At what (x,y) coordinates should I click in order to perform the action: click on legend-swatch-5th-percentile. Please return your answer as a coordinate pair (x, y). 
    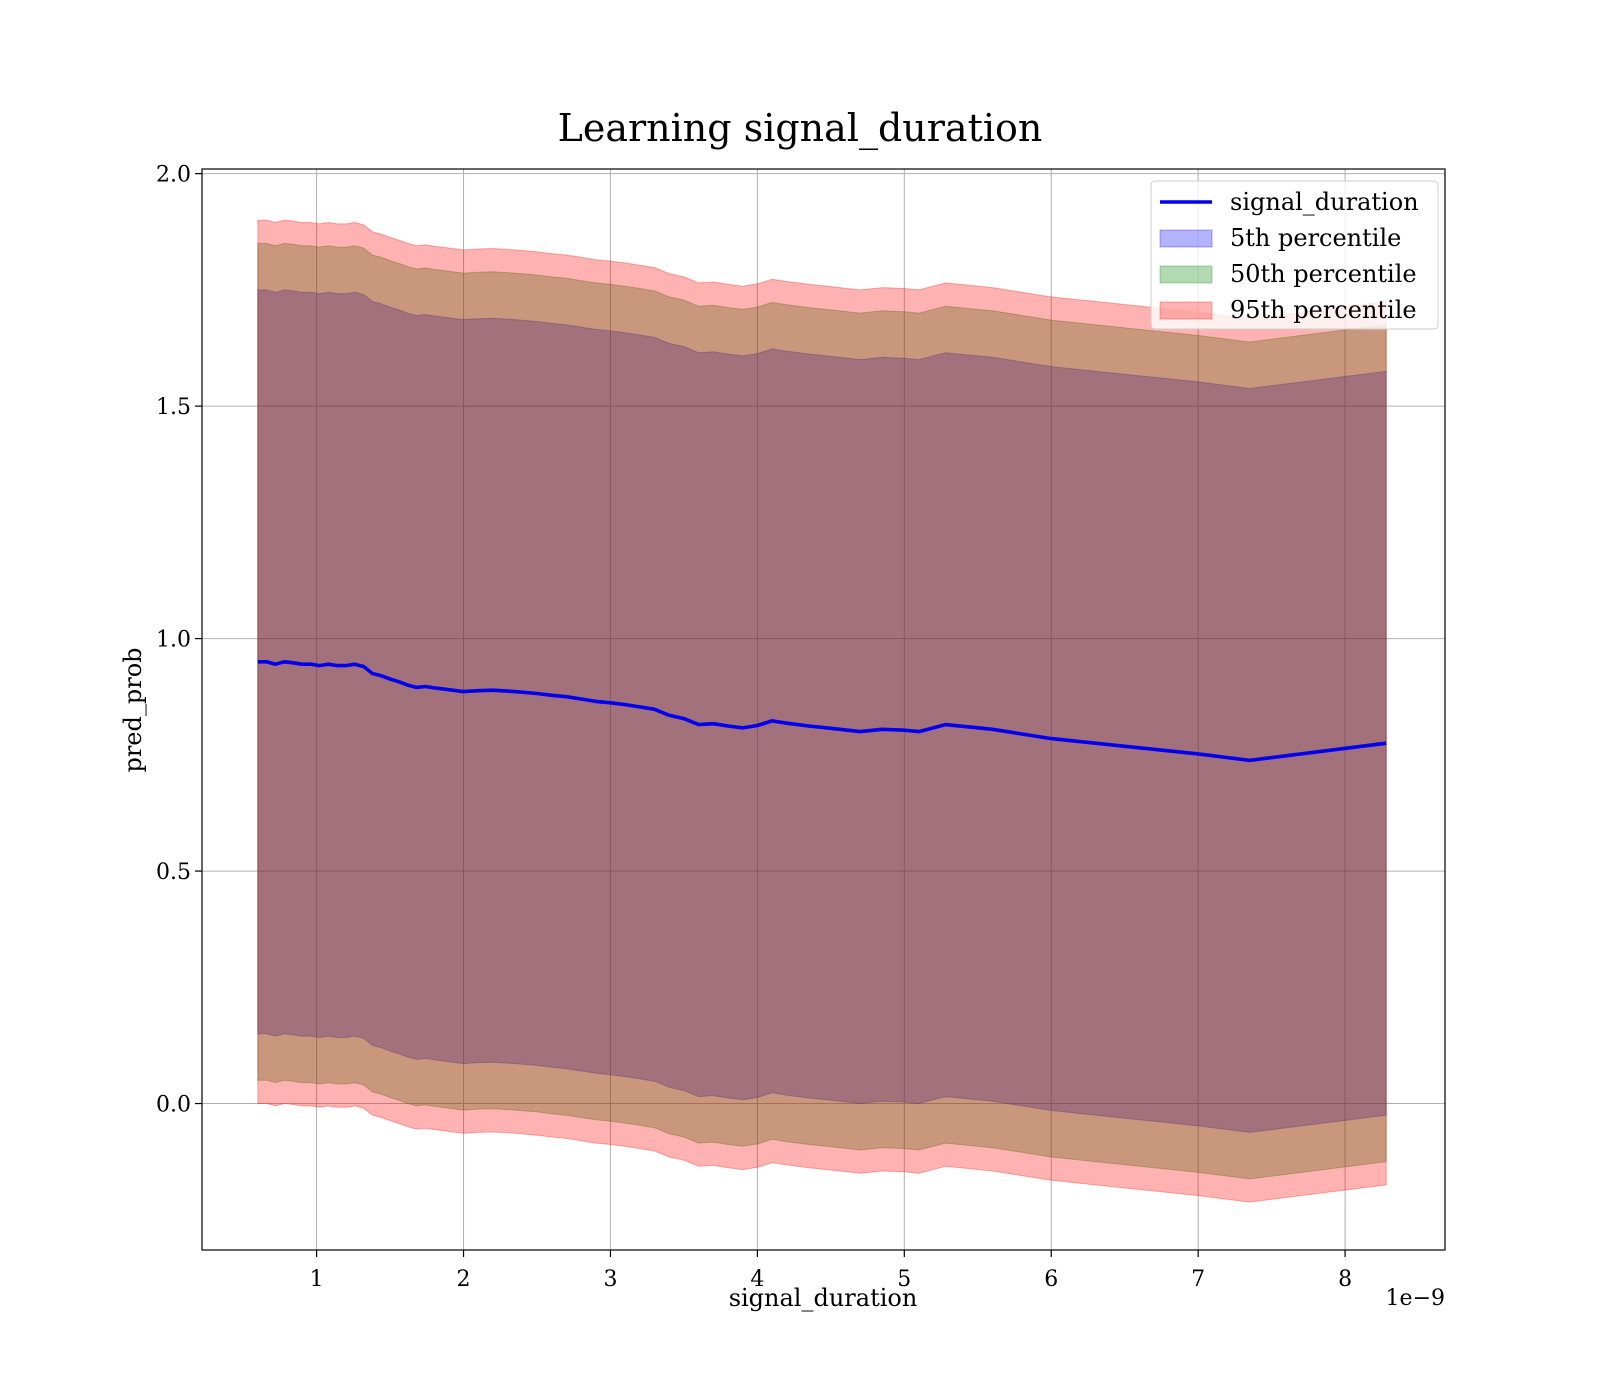
    Looking at the image, I should click on (1186, 238).